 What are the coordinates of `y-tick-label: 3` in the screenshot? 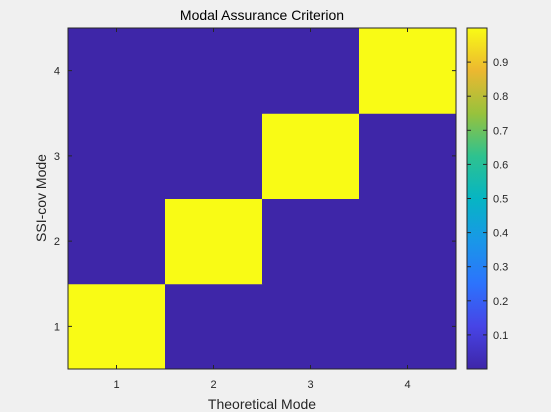 It's located at (57, 157).